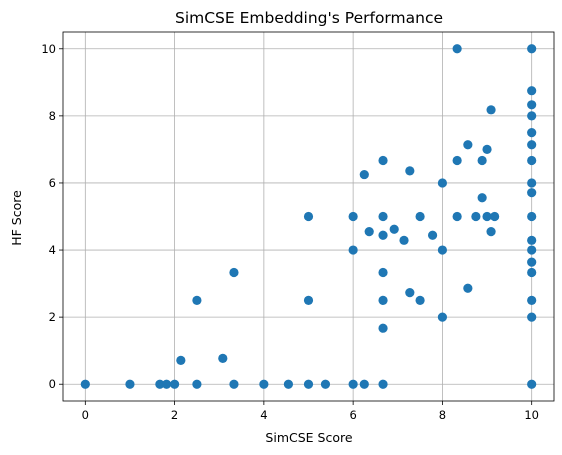 This screenshot has height=455, width=562. Describe the element at coordinates (52, 317) in the screenshot. I see `y-tick-label: 2` at that location.